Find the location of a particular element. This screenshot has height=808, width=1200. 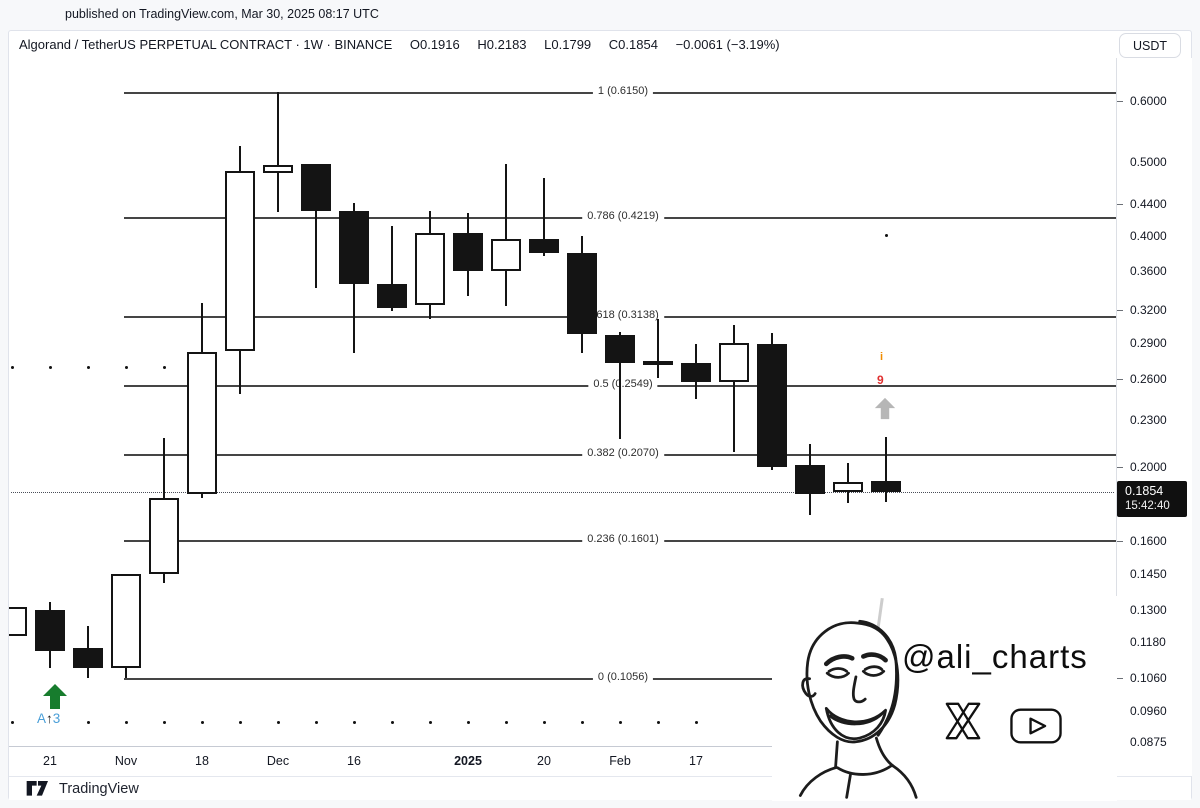

time-axis-label: 20 is located at coordinates (544, 761).